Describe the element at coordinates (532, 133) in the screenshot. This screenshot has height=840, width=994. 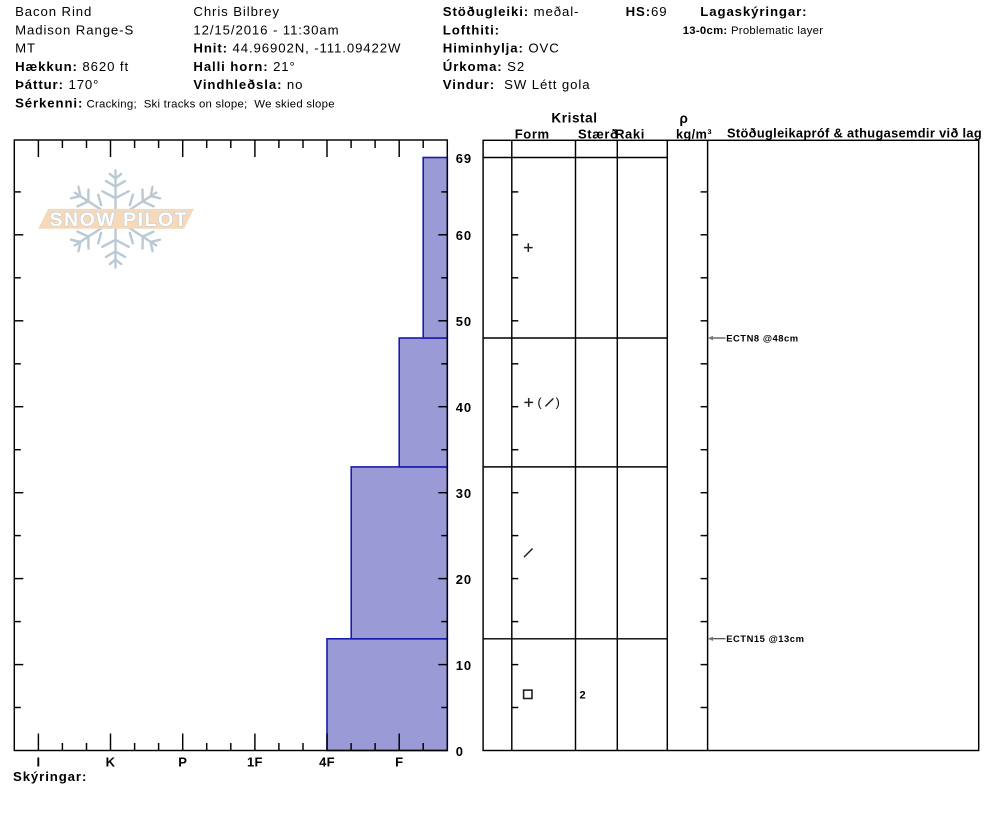
I see `svg-text: Form` at that location.